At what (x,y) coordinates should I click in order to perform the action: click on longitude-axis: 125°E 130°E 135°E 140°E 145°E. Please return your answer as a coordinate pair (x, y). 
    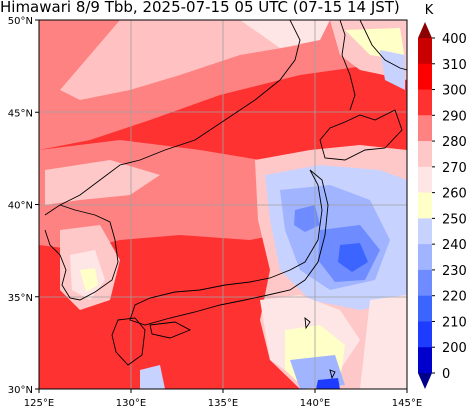
    Looking at the image, I should click on (223, 399).